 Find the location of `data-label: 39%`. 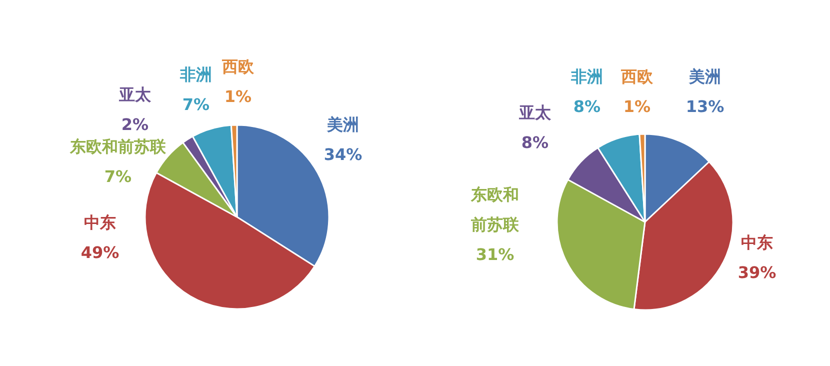

data-label: 39% is located at coordinates (757, 272).